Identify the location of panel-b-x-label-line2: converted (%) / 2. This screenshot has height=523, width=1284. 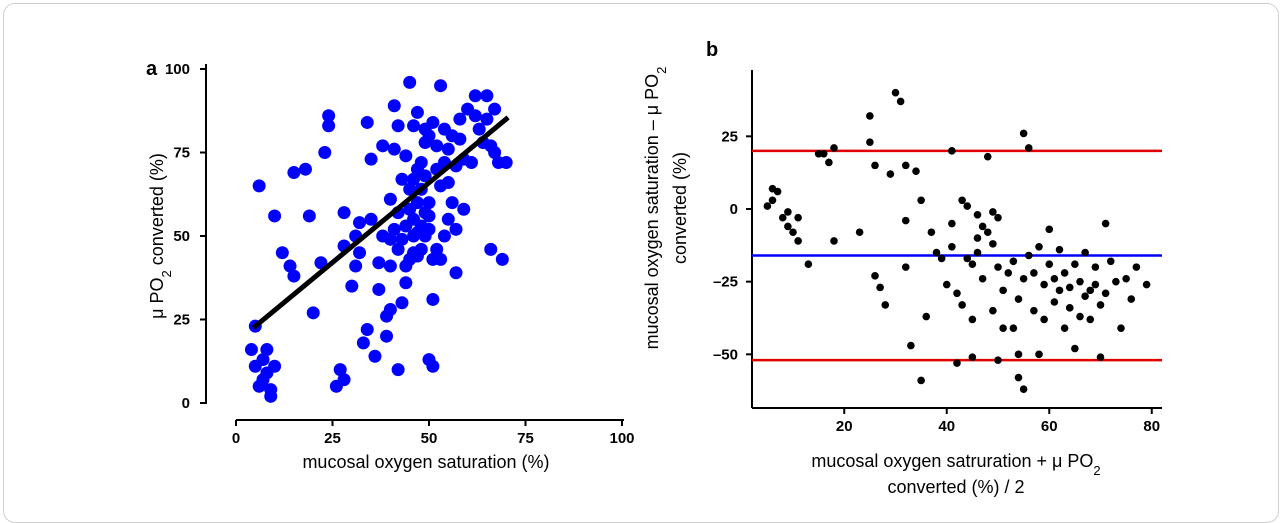
(955, 487).